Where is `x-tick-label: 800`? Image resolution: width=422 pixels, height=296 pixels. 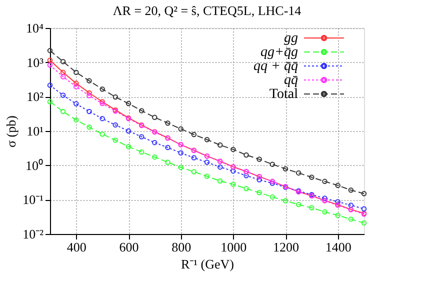
x-tick-label: 800 is located at coordinates (182, 247).